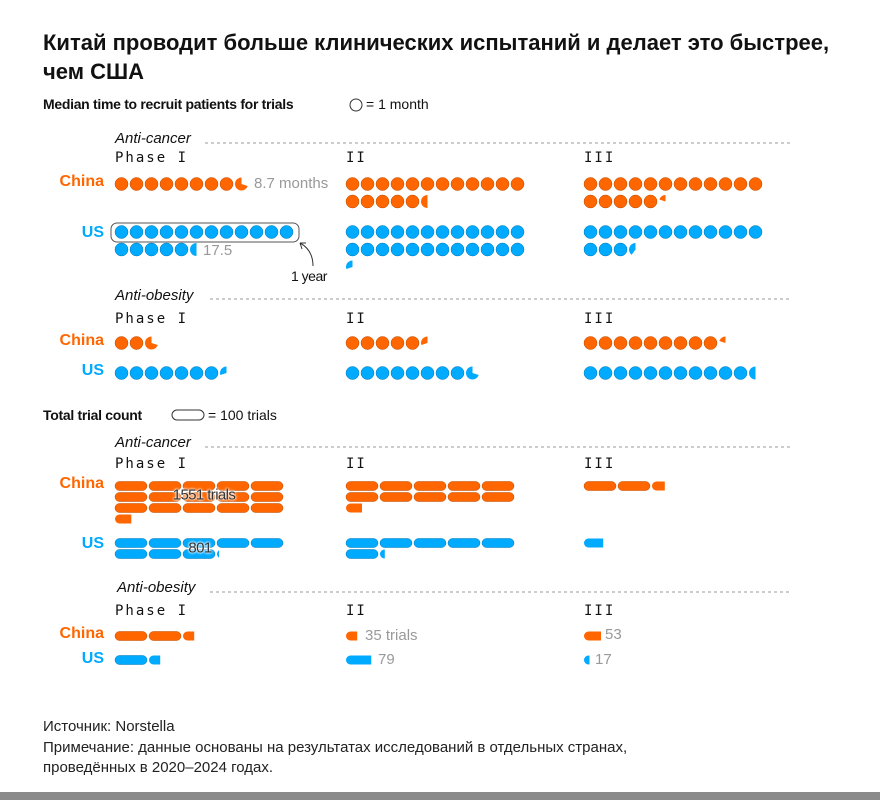 The height and width of the screenshot is (800, 880). I want to click on annotation-one-year: 1 year, so click(309, 276).